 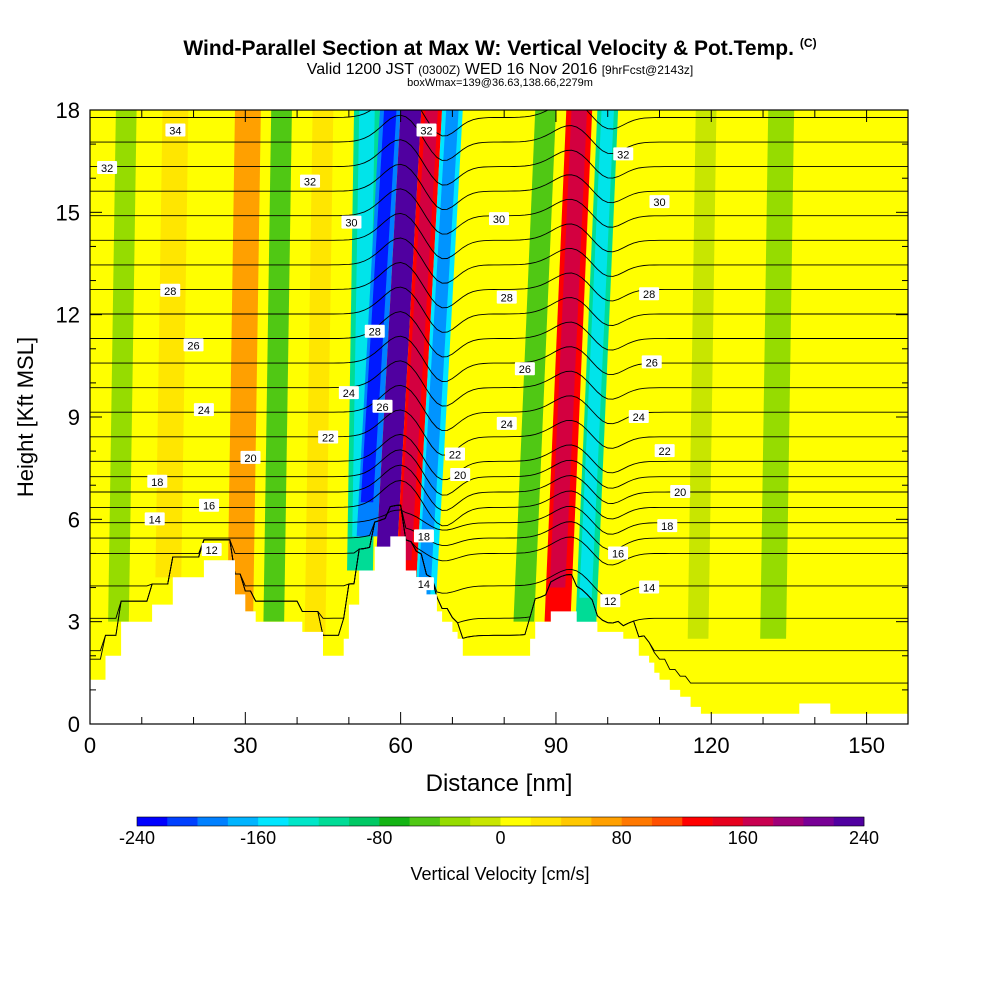 I want to click on colorbar-tick-label: 160, so click(x=743, y=838).